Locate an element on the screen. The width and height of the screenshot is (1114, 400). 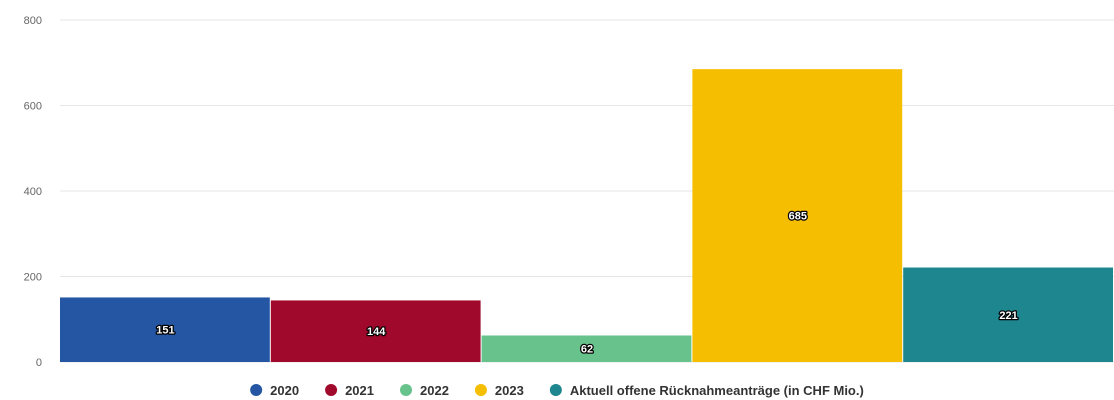
y-tick-label: 400 is located at coordinates (33, 192).